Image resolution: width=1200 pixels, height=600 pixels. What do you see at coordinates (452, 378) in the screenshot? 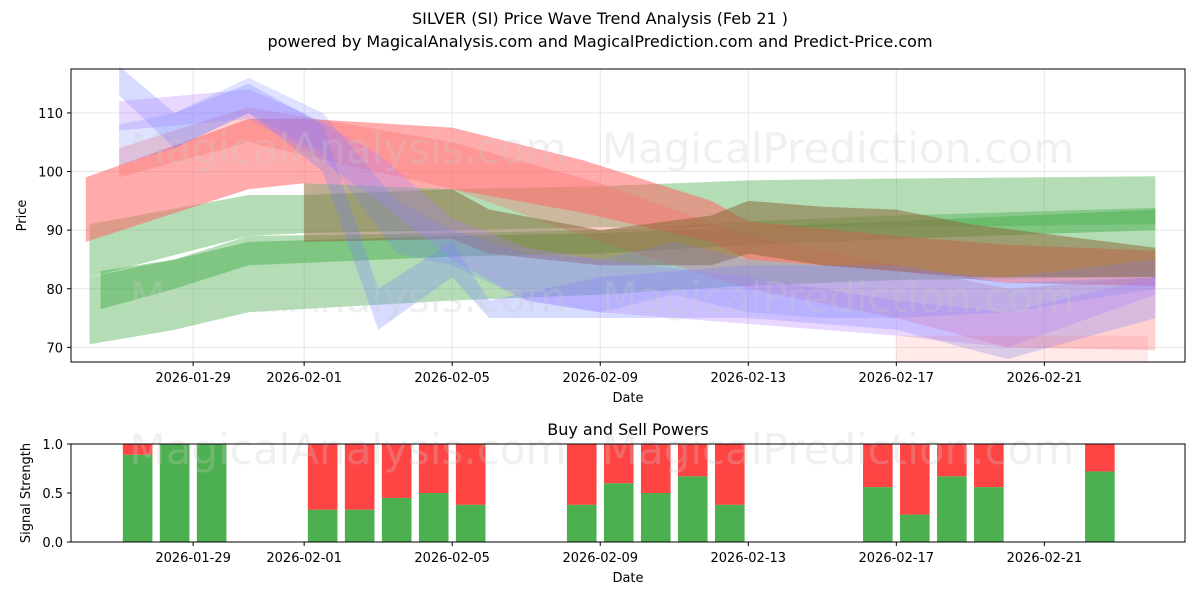
I see `price-x-tick-label: 2026-02-05` at bounding box center [452, 378].